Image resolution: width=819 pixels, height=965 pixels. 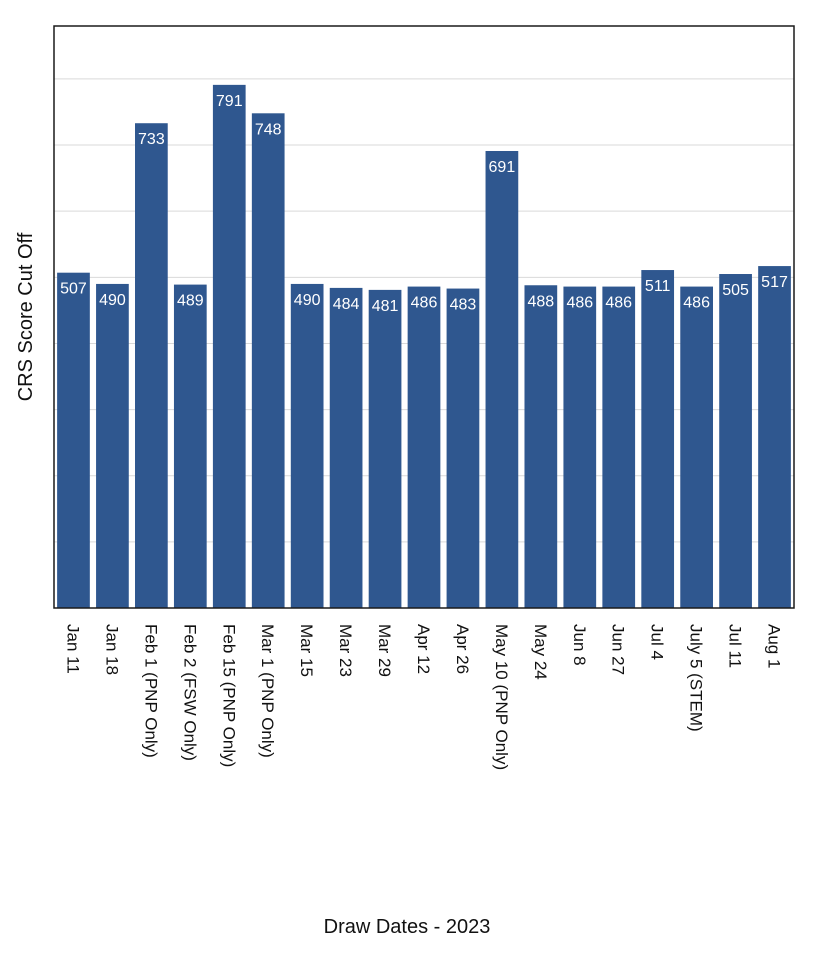 What do you see at coordinates (26, 316) in the screenshot?
I see `y-axis-title: CRS Score Cut Off` at bounding box center [26, 316].